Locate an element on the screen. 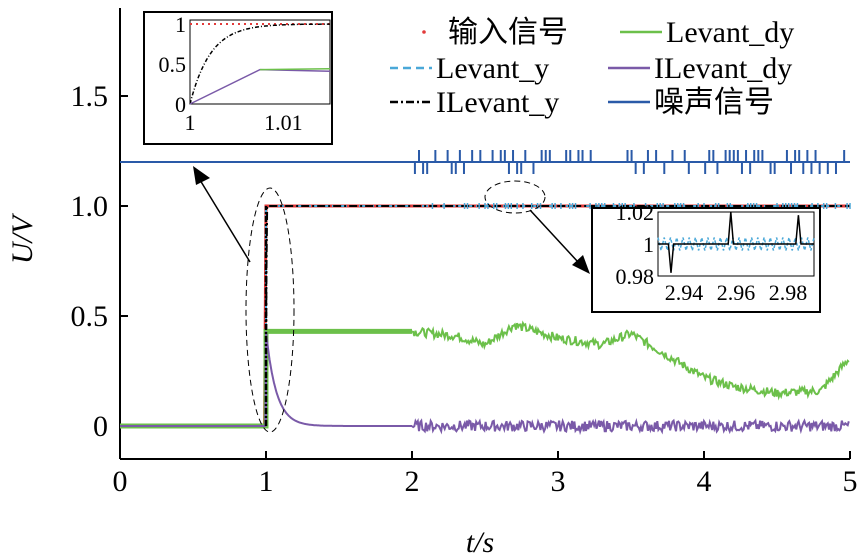 The height and width of the screenshot is (558, 864). inset-step-x-tick: 1 is located at coordinates (190, 122).